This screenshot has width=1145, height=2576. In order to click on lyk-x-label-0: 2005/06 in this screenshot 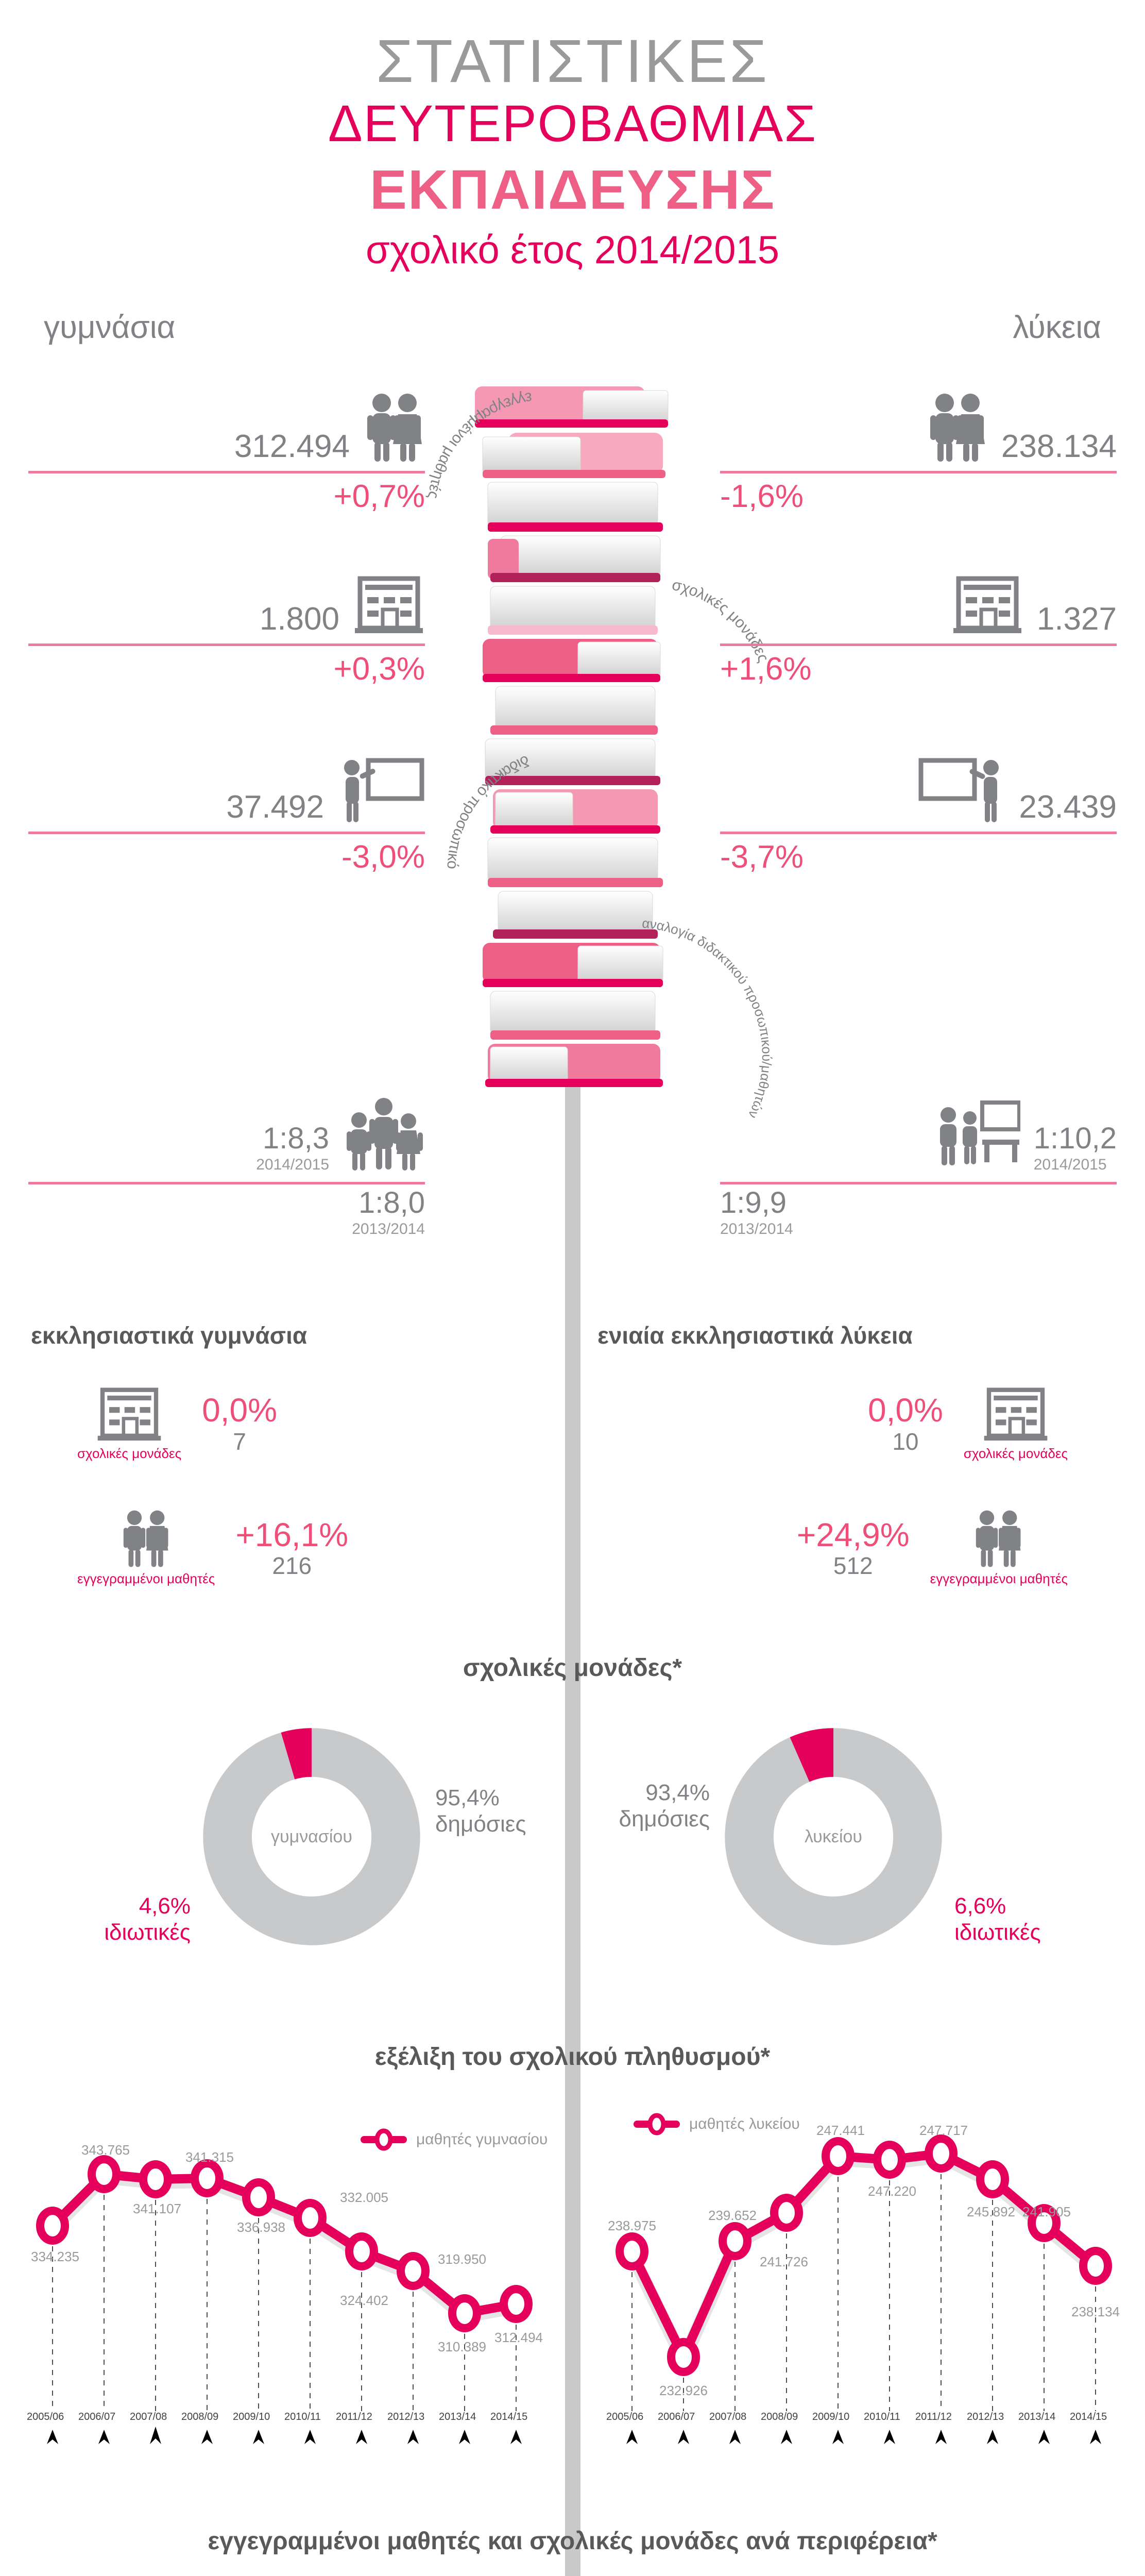, I will do `click(625, 2416)`.